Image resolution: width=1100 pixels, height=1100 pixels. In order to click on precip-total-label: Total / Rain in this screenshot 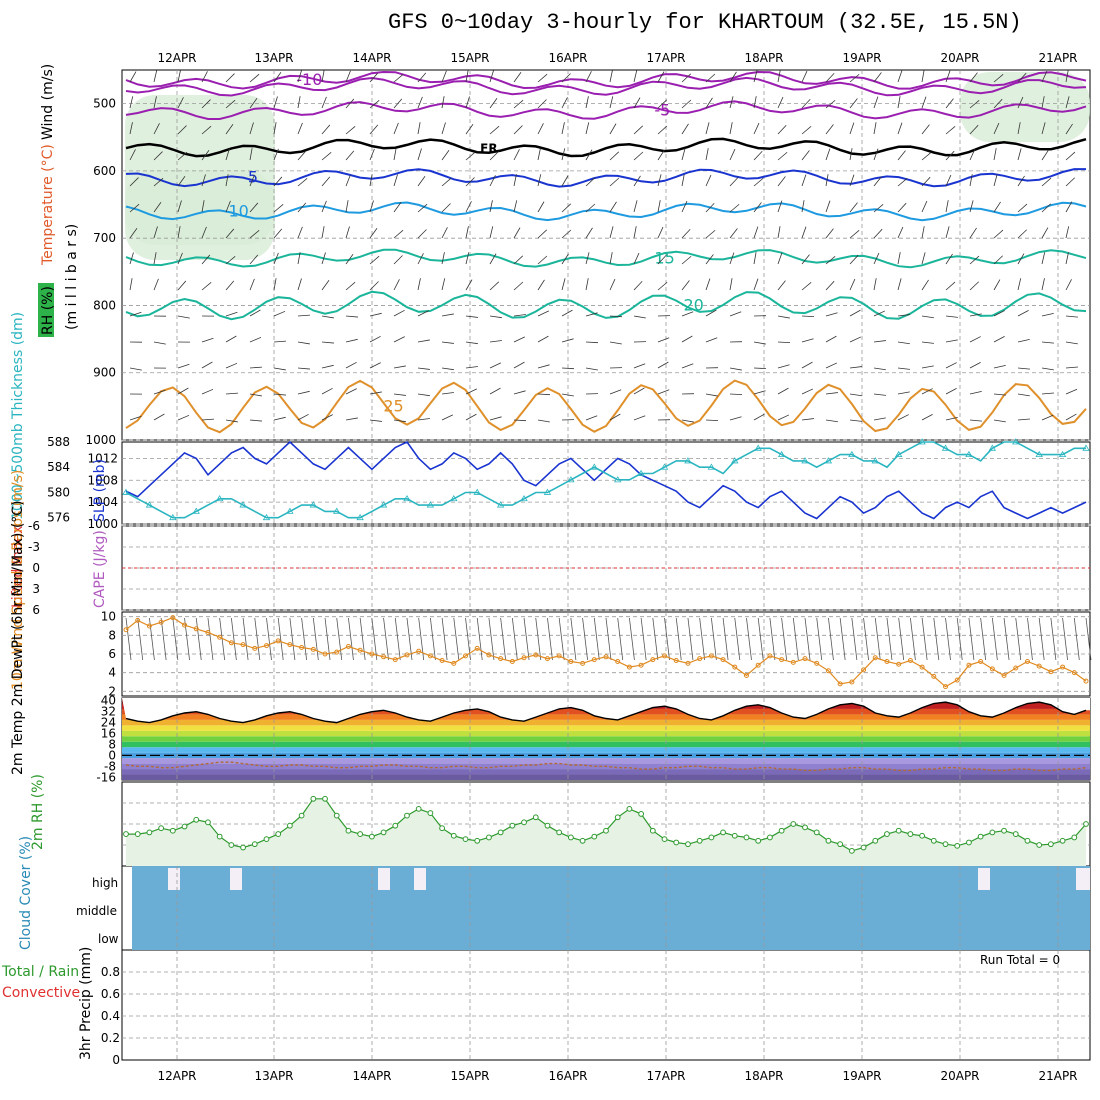, I will do `click(40, 972)`.